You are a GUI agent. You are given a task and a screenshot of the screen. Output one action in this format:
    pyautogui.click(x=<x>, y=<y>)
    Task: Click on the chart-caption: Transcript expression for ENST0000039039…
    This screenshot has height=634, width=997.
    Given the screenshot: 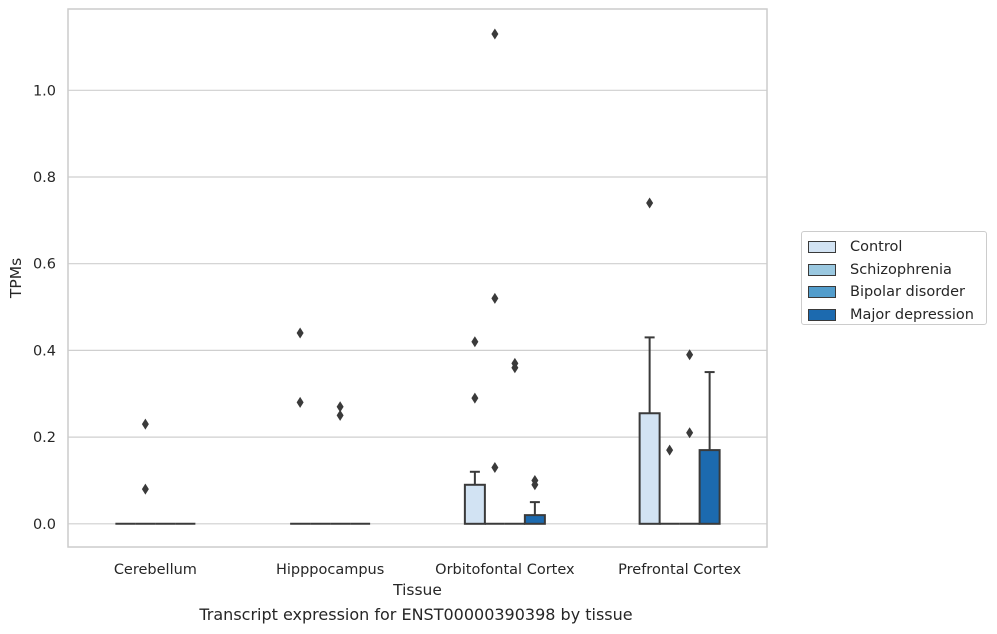 What is the action you would take?
    pyautogui.click(x=416, y=614)
    